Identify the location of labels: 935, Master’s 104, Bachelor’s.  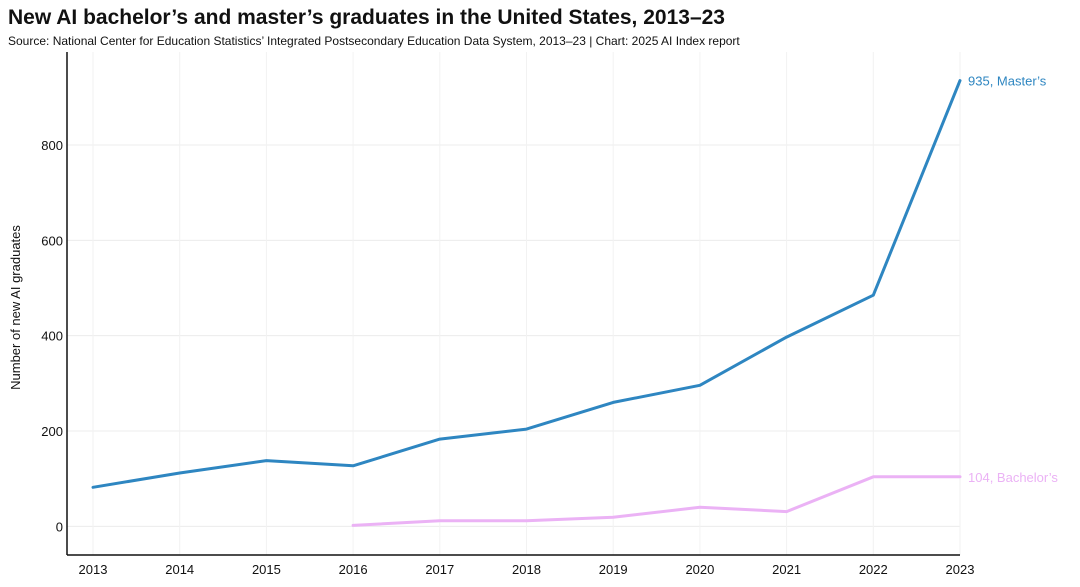
(1013, 279).